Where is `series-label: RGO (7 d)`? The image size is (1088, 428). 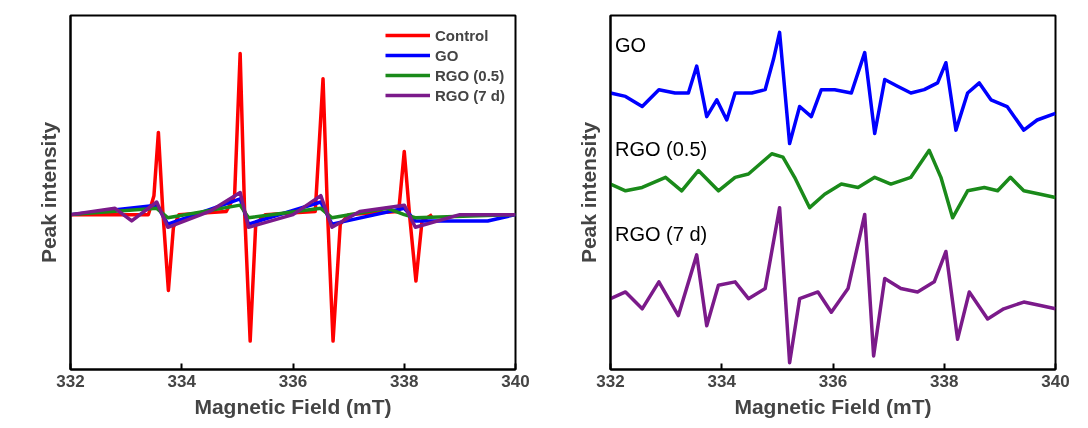
series-label: RGO (7 d) is located at coordinates (661, 233).